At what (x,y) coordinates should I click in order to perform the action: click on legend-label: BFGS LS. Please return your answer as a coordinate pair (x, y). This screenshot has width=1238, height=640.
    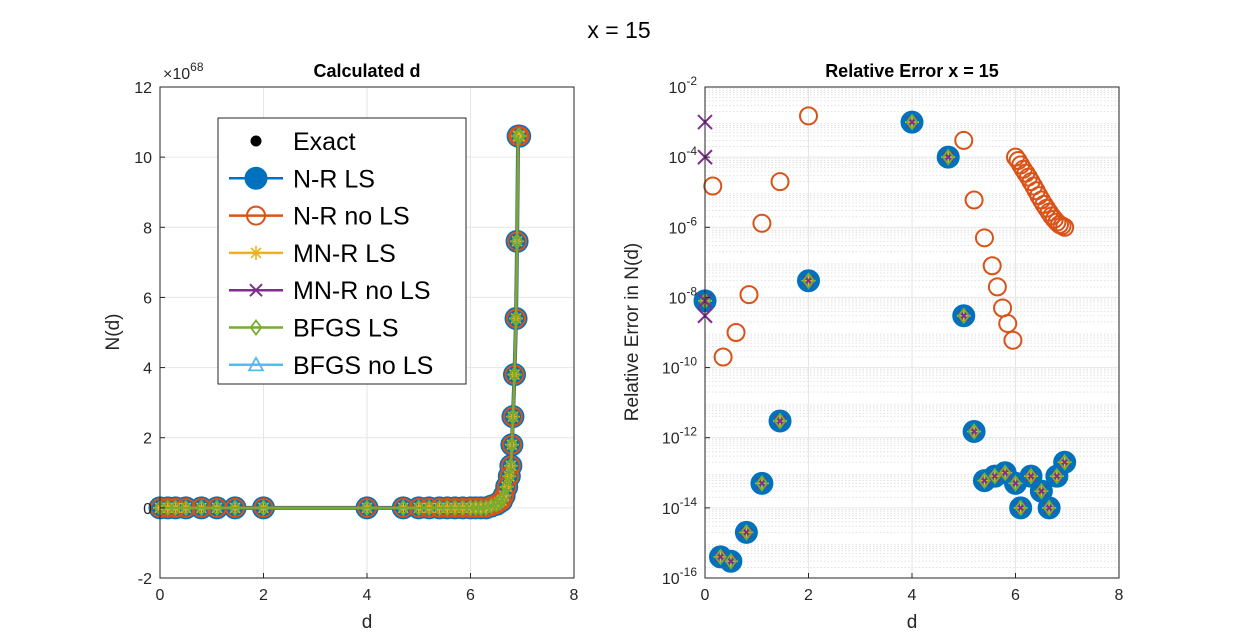
    Looking at the image, I should click on (346, 329).